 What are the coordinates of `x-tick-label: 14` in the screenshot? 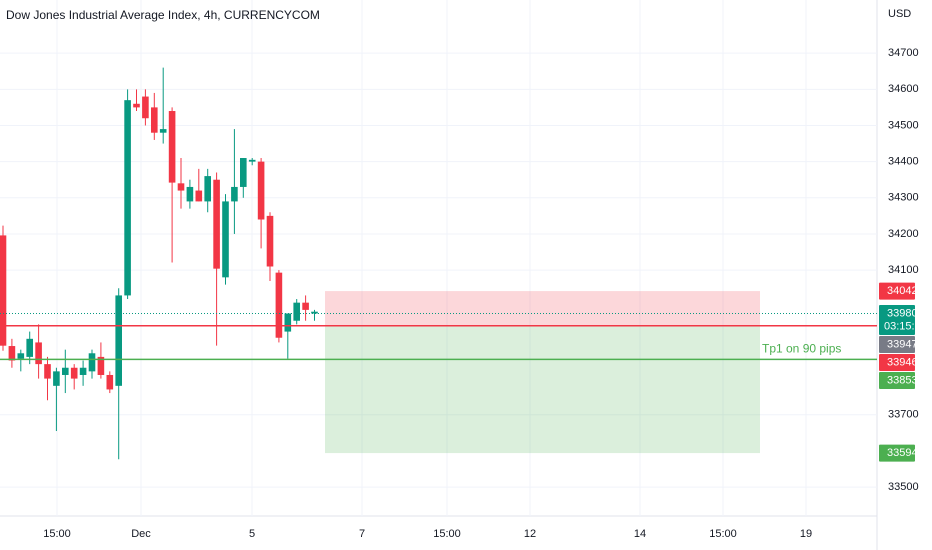 It's located at (640, 534).